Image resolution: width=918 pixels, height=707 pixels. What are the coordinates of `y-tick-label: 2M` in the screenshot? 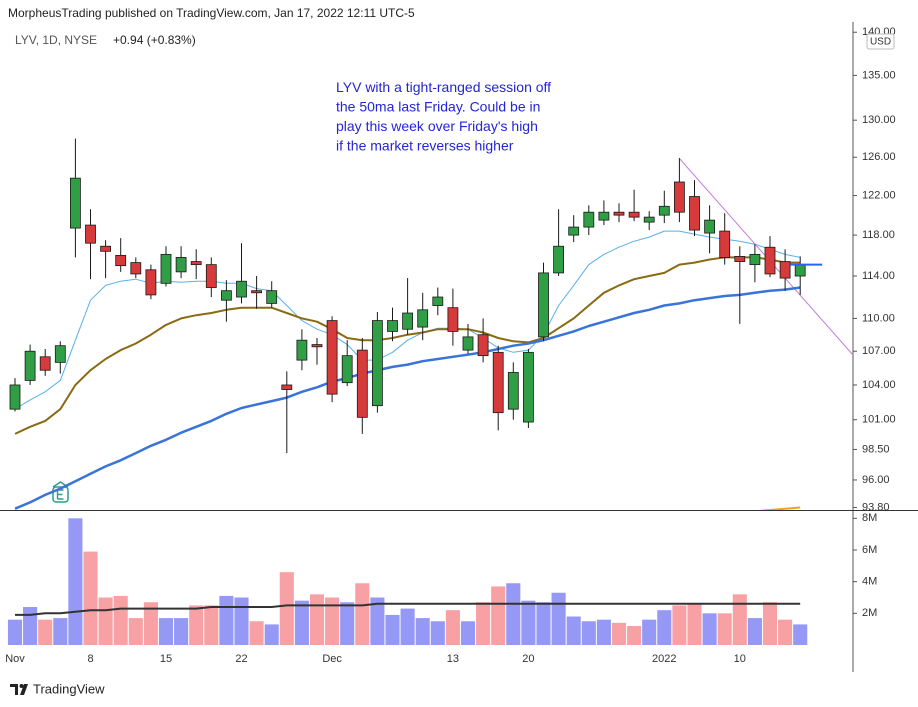 It's located at (869, 613).